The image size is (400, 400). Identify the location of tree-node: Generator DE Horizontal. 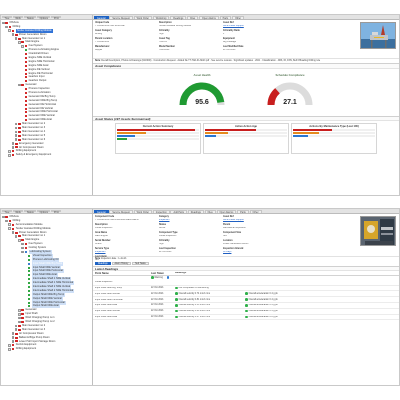
(46, 105).